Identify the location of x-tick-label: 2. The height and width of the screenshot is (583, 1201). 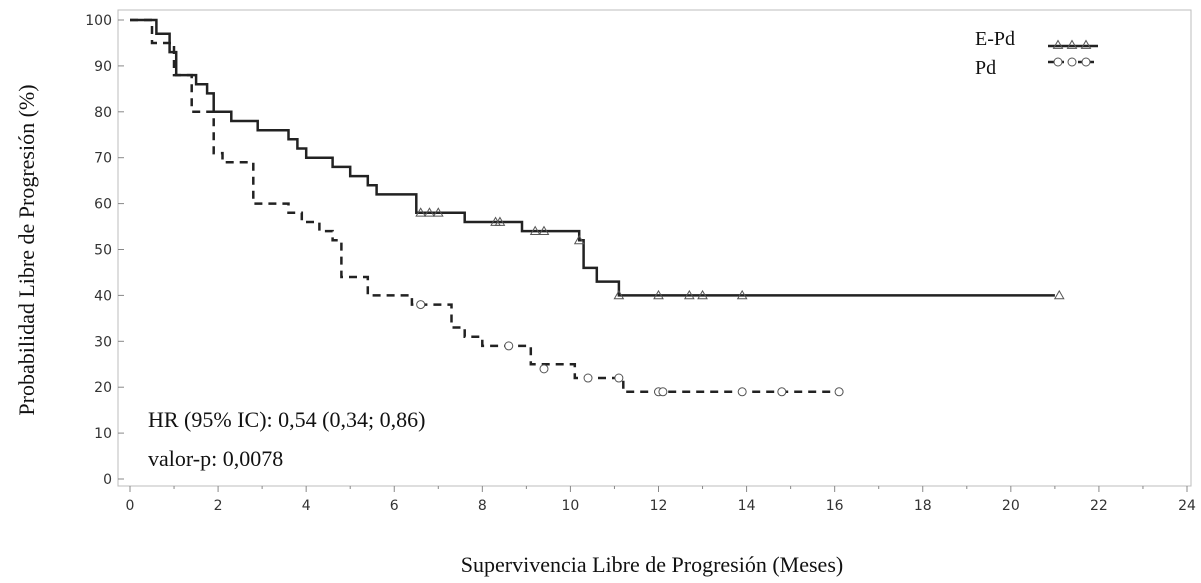
(218, 506).